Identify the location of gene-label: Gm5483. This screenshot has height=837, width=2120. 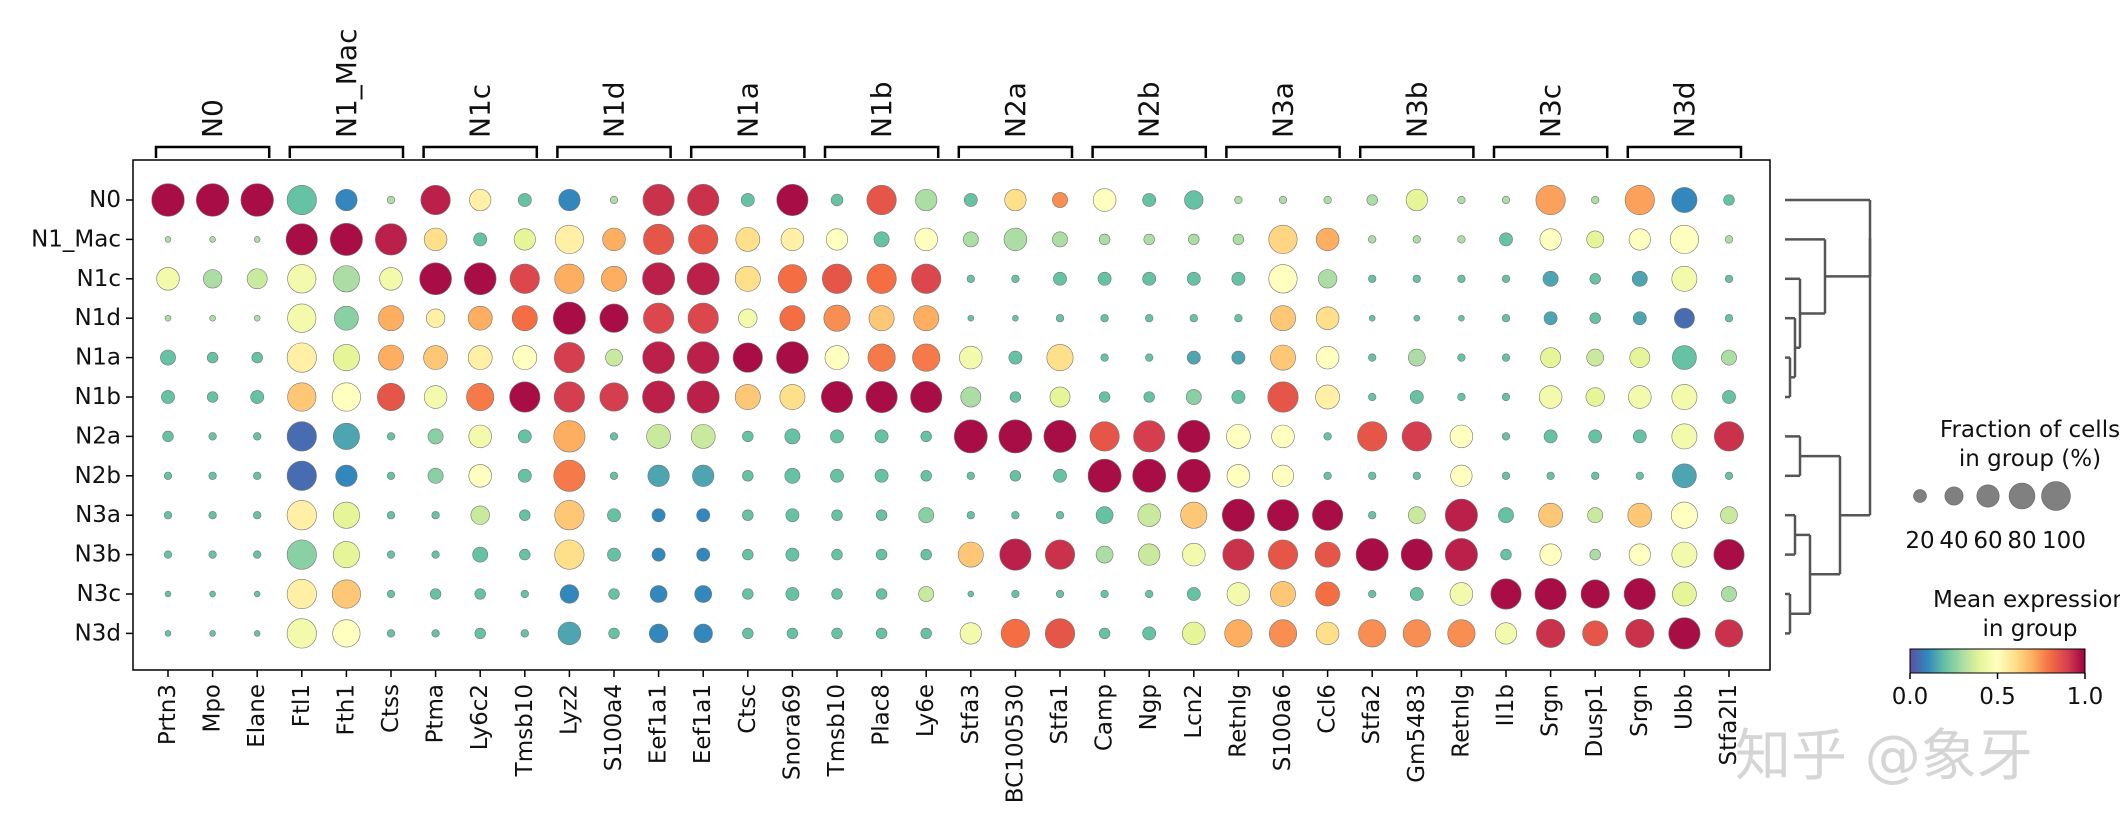
(1417, 733).